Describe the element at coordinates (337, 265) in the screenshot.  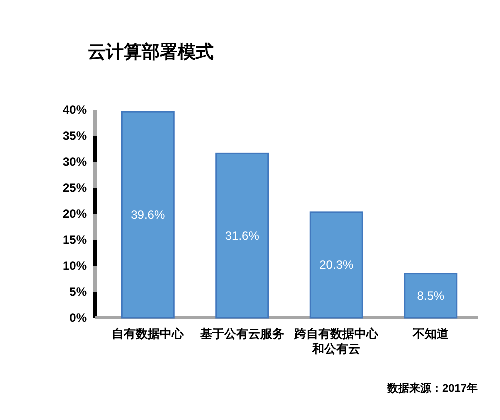
I see `data-label: 20.3%` at that location.